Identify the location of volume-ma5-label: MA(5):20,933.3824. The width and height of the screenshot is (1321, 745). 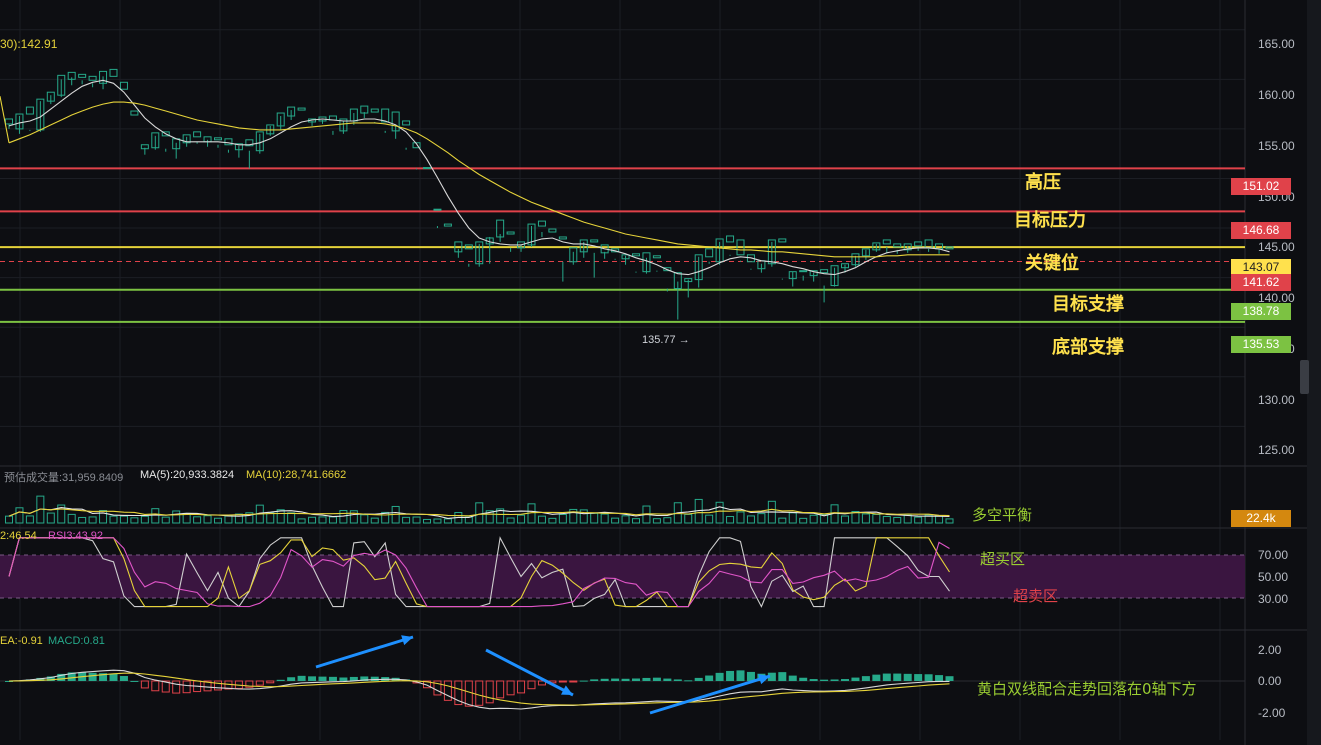
(187, 475).